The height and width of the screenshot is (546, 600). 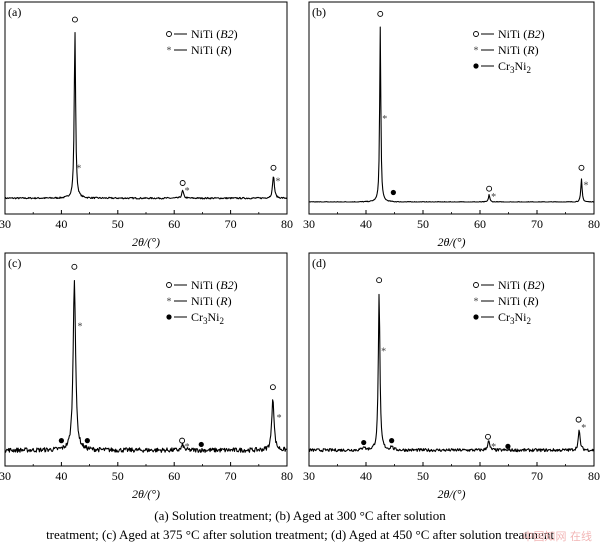 What do you see at coordinates (14, 263) in the screenshot?
I see `panel-label: (c)` at bounding box center [14, 263].